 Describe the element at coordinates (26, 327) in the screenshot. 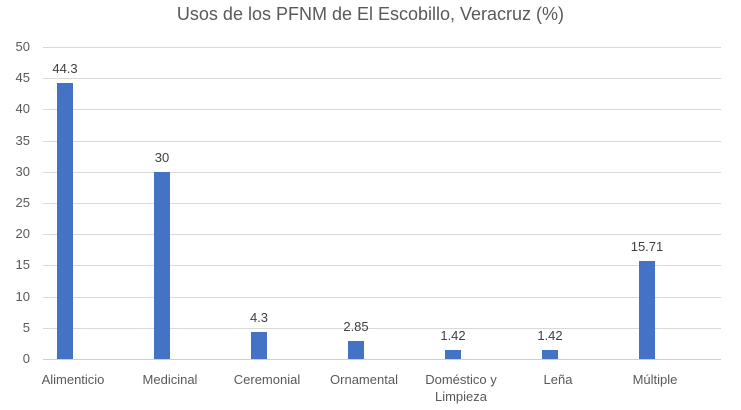

I see `y-tick-label: 5` at that location.